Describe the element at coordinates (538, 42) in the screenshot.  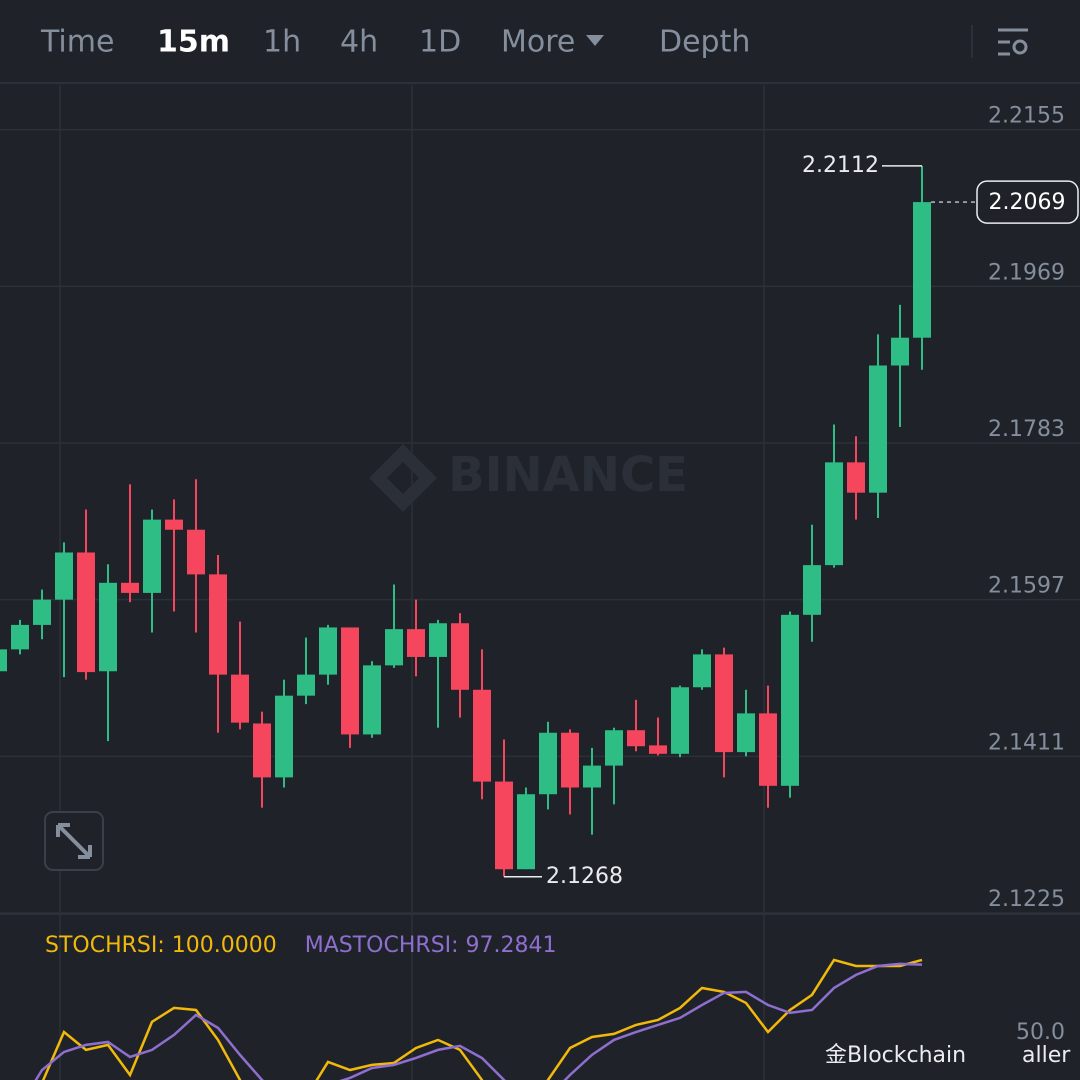
I see `tab-more: More` at that location.